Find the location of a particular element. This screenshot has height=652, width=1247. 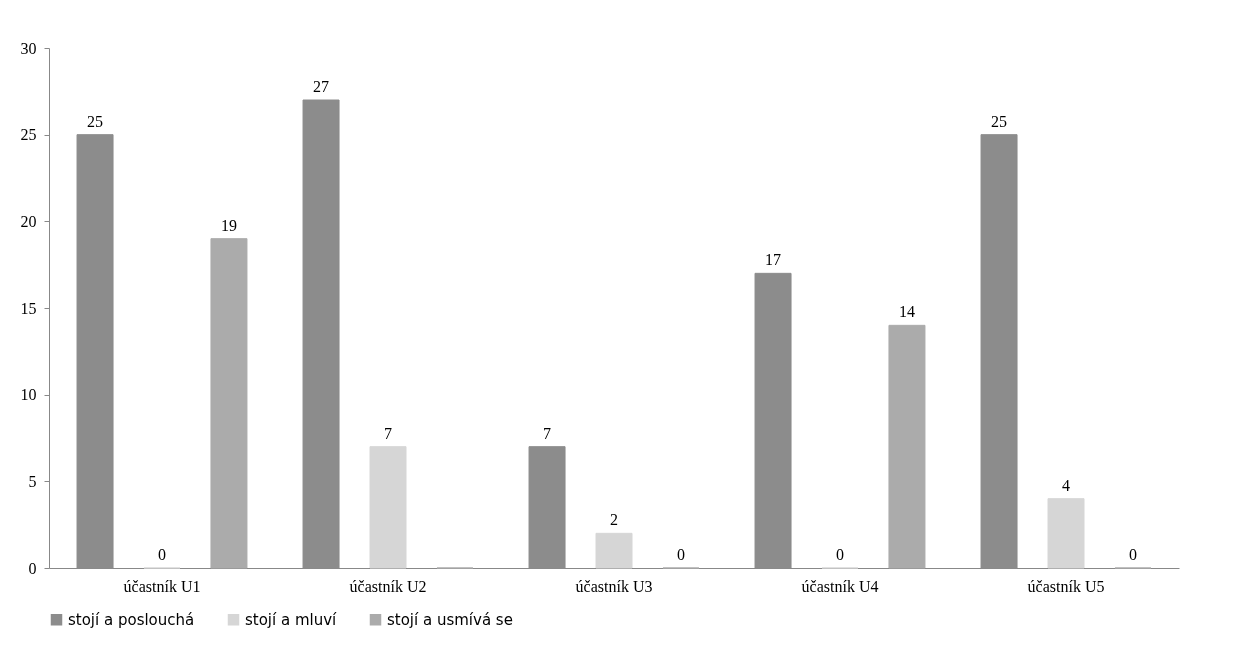

data-label: 4 is located at coordinates (1066, 485).